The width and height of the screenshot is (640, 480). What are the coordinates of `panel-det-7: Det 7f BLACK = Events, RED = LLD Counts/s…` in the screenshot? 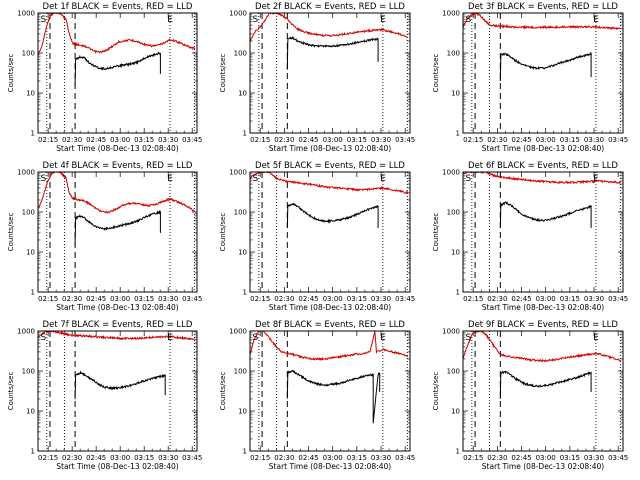 It's located at (104, 395).